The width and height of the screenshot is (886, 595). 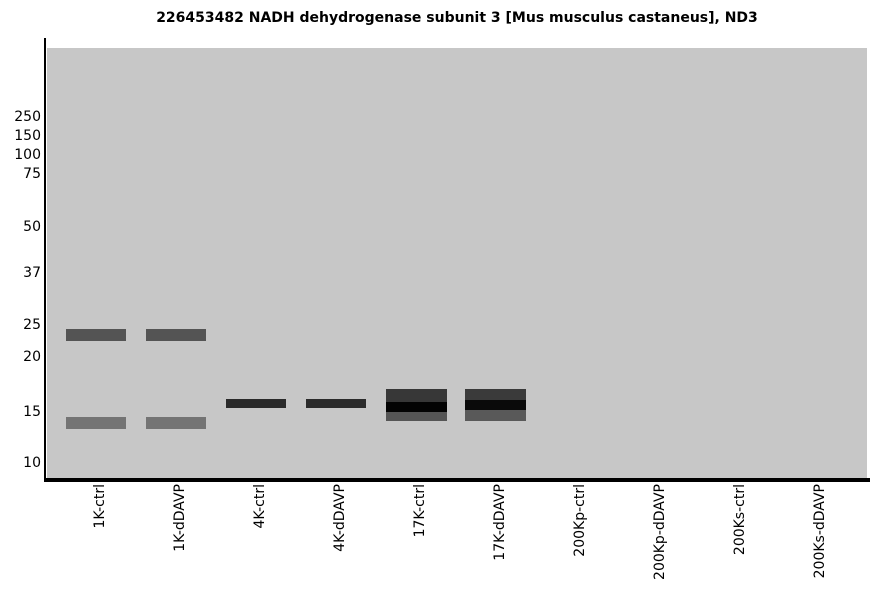 What do you see at coordinates (32, 357) in the screenshot?
I see `mw-marker-label: 20` at bounding box center [32, 357].